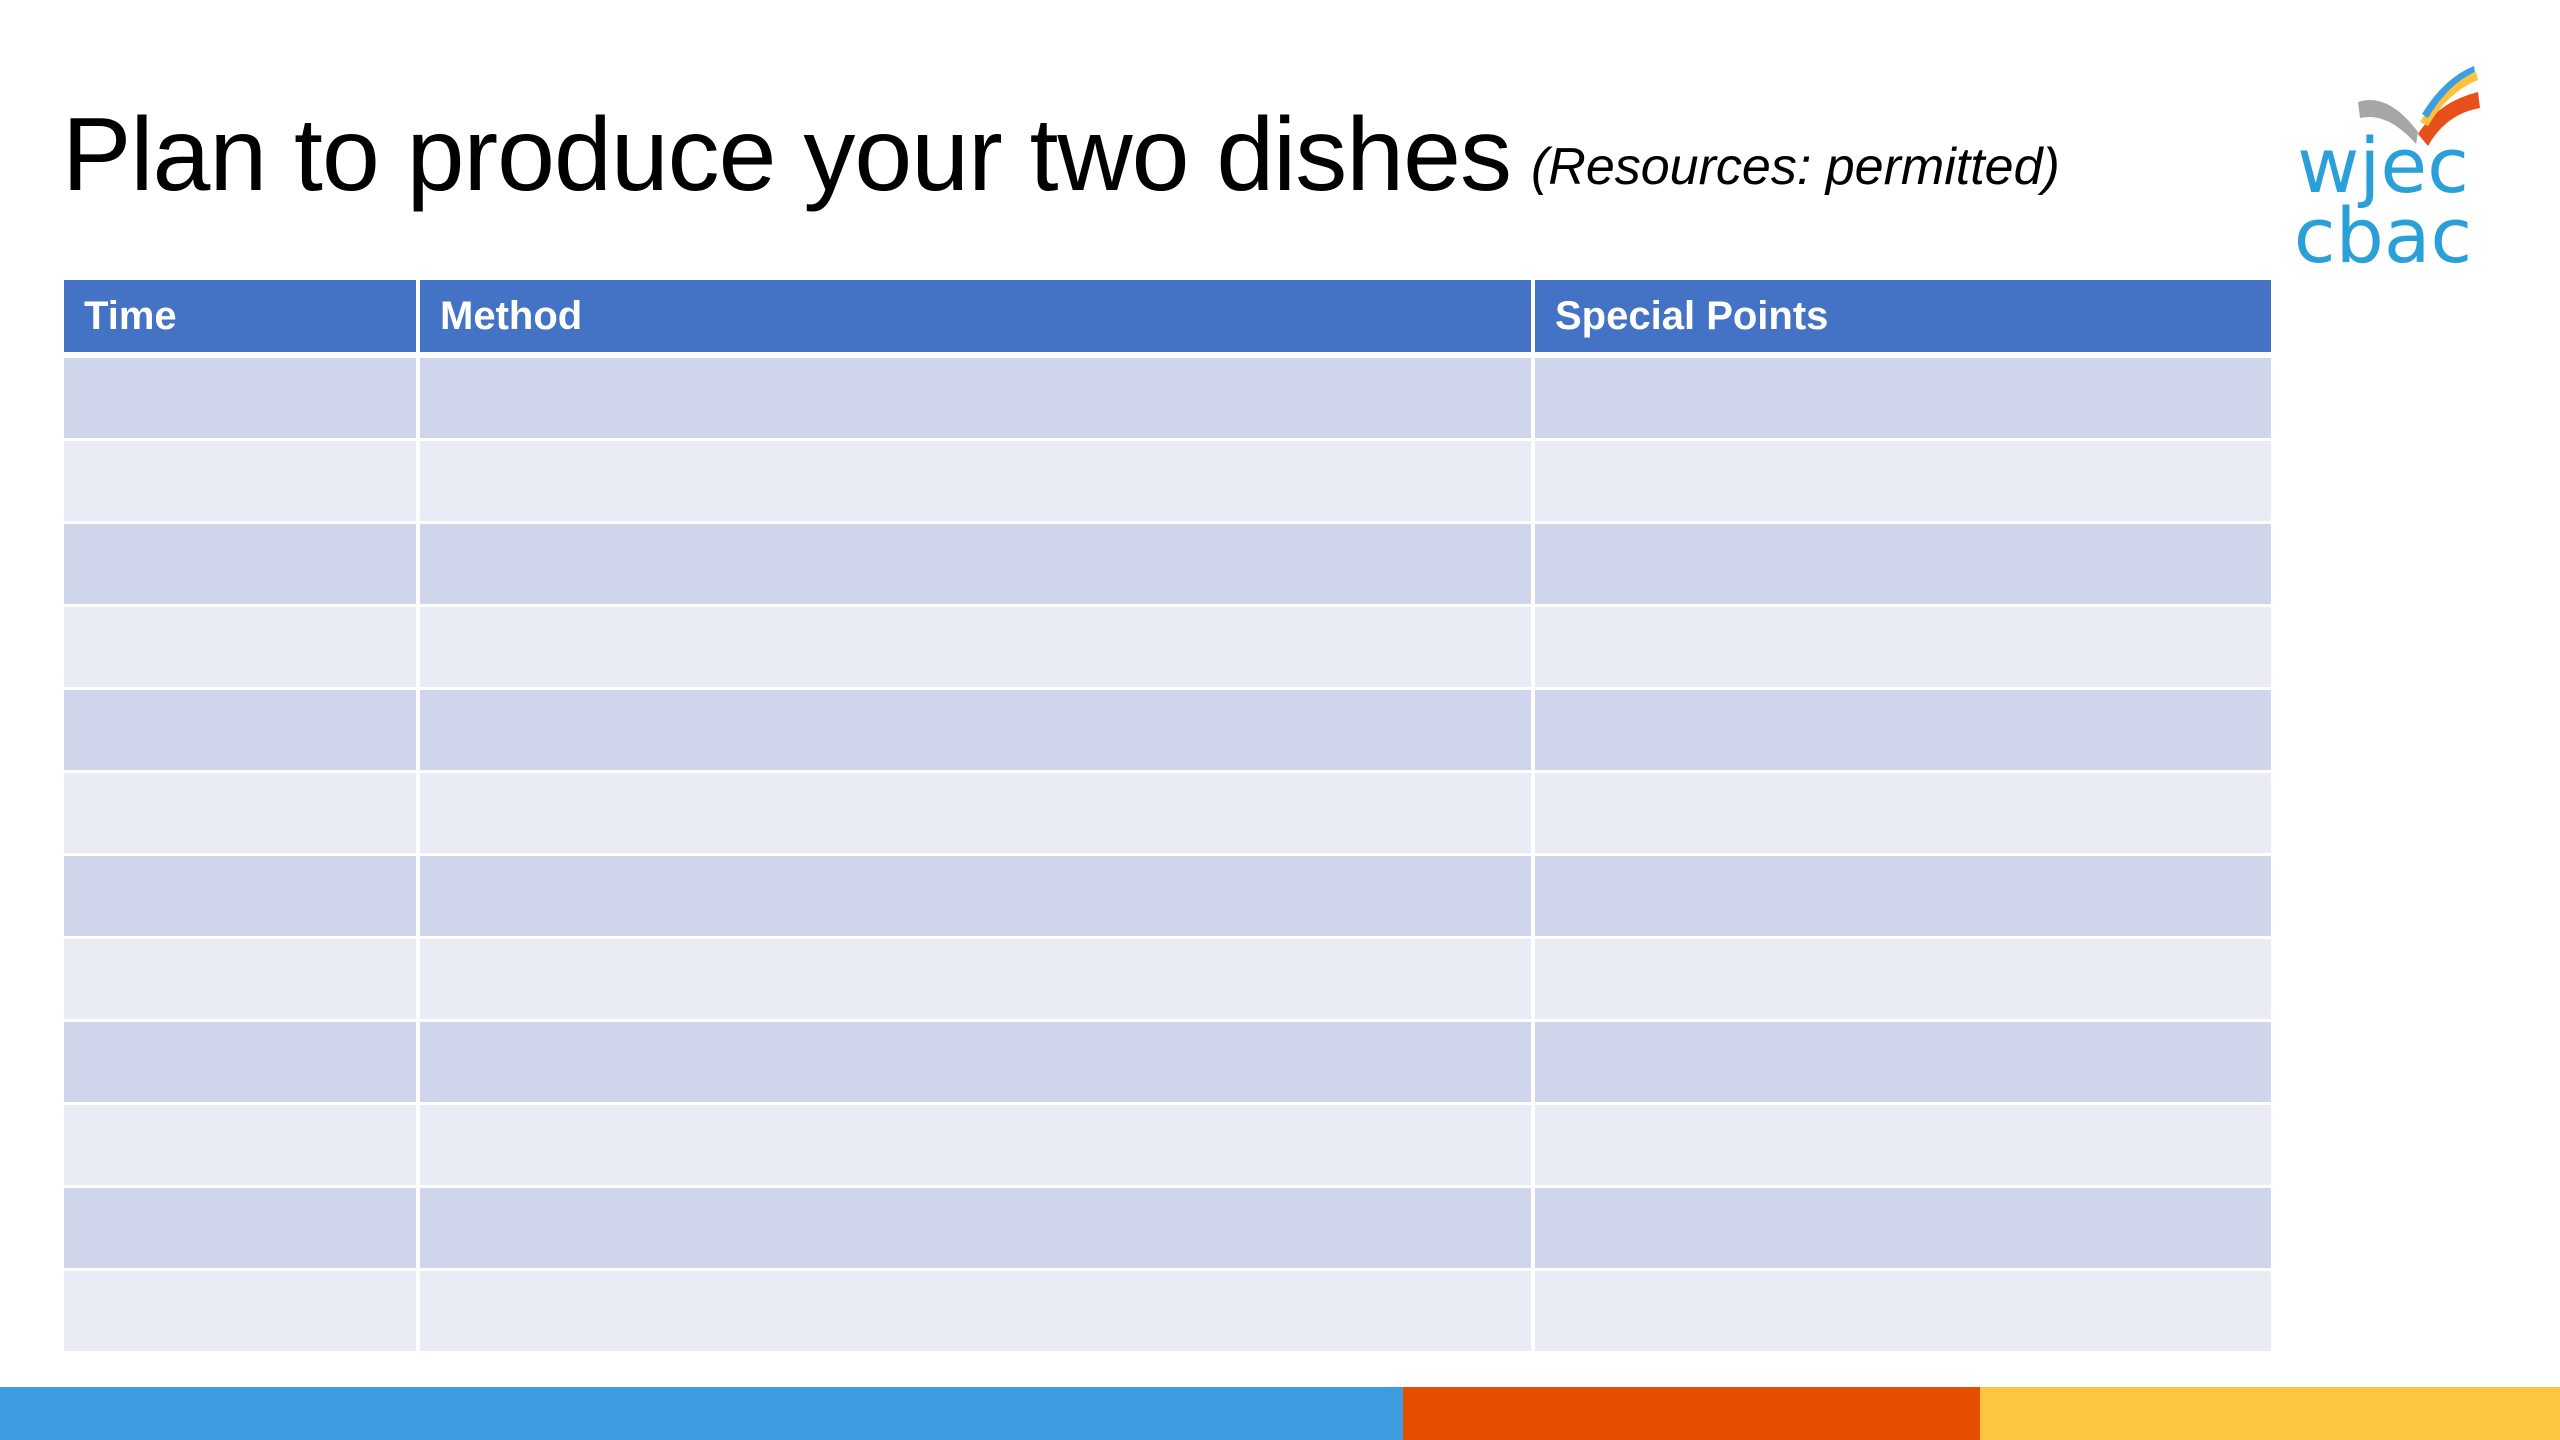 This screenshot has width=2560, height=1440. Describe the element at coordinates (242, 319) in the screenshot. I see `time-column-header: Time` at that location.